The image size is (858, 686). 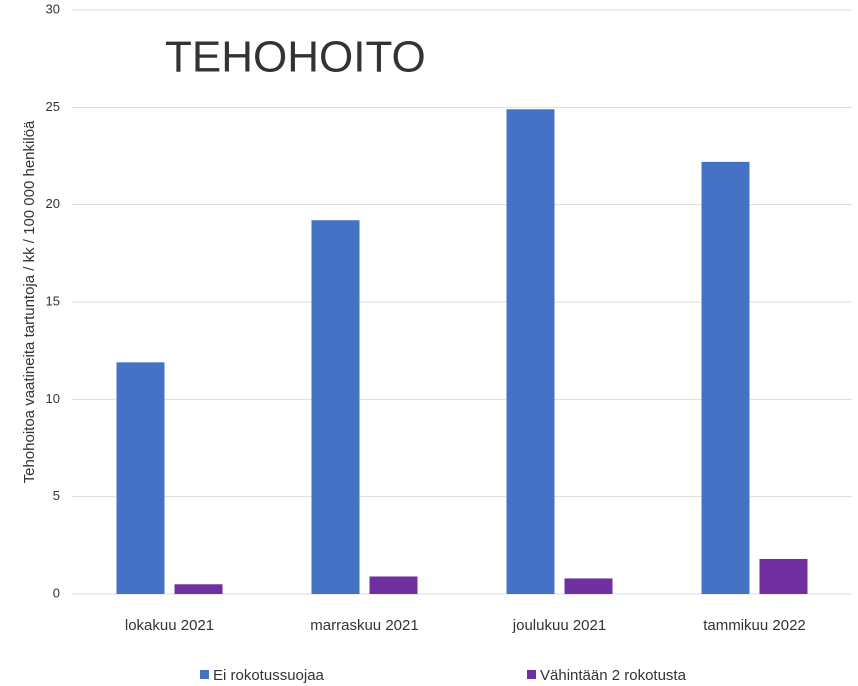 What do you see at coordinates (53, 300) in the screenshot?
I see `y-tick-label: 15` at bounding box center [53, 300].